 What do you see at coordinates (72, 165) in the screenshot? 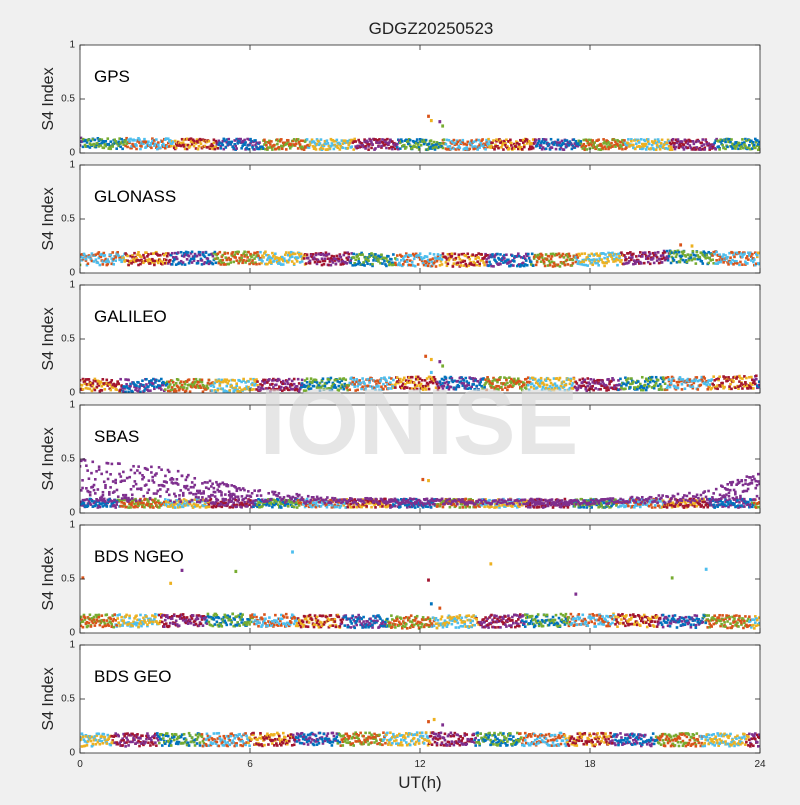
I see `y-tick-label: 1` at bounding box center [72, 165].